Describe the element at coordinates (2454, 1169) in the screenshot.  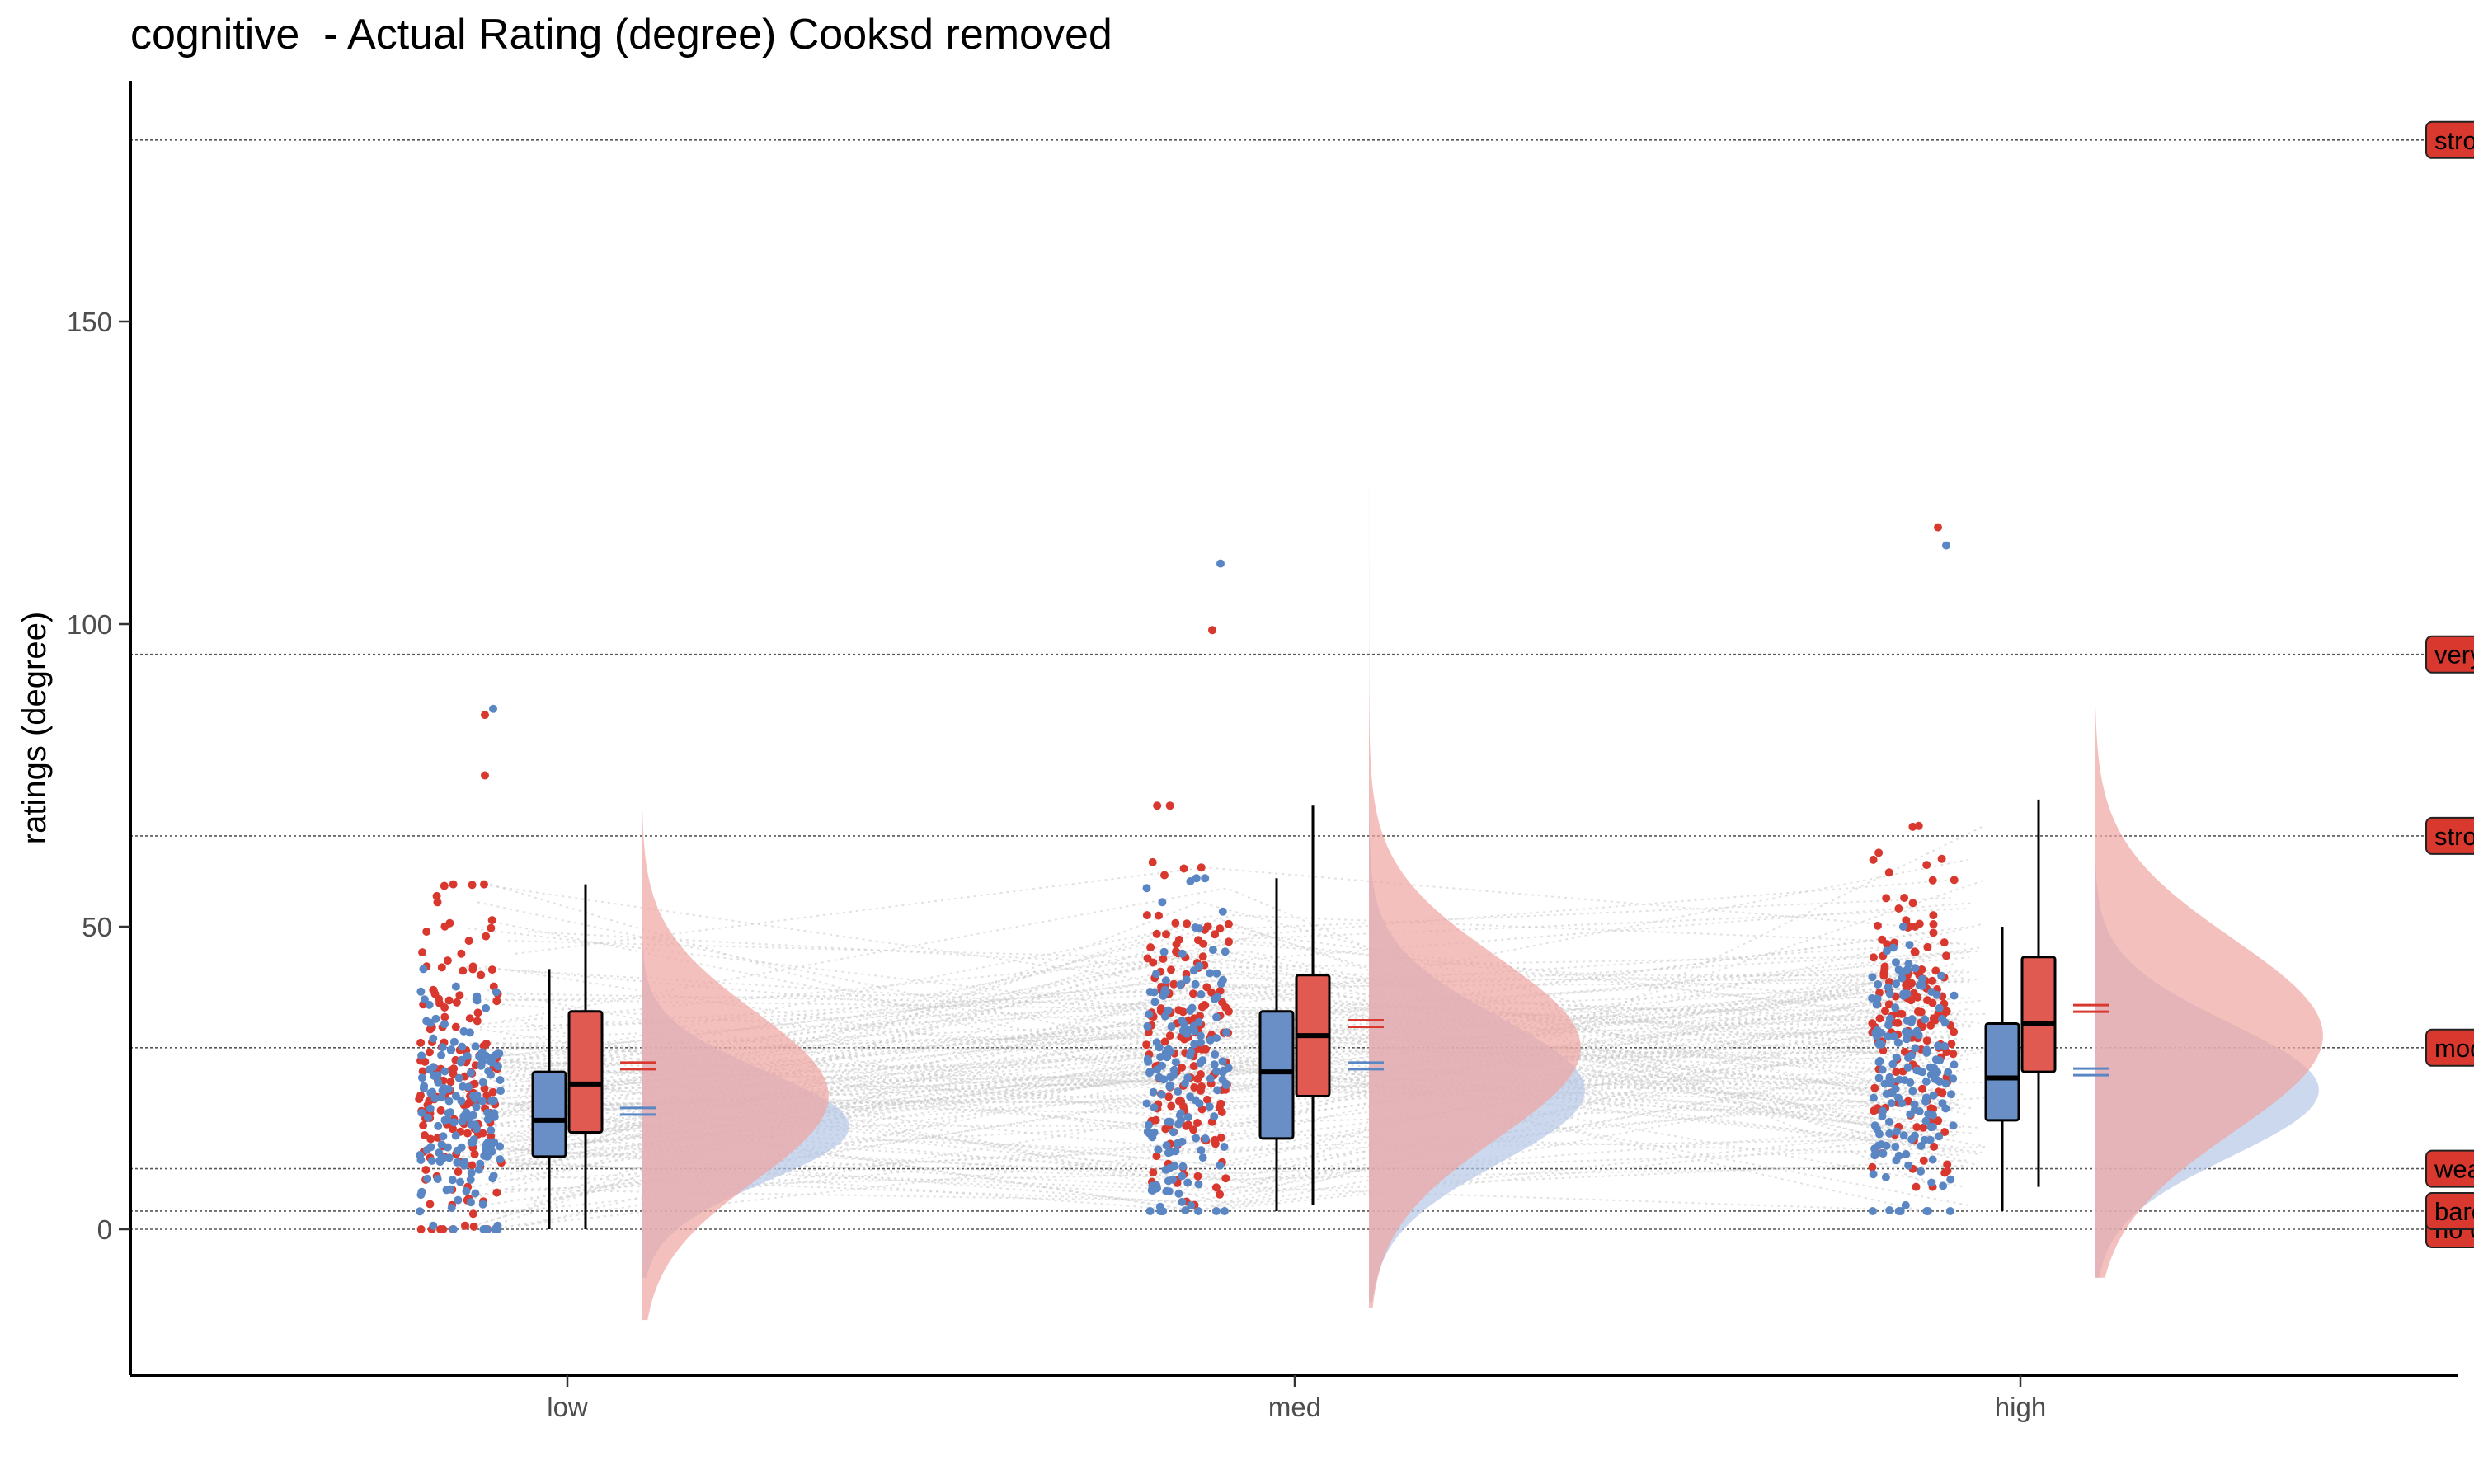
I see `reference-label-text: weak` at that location.